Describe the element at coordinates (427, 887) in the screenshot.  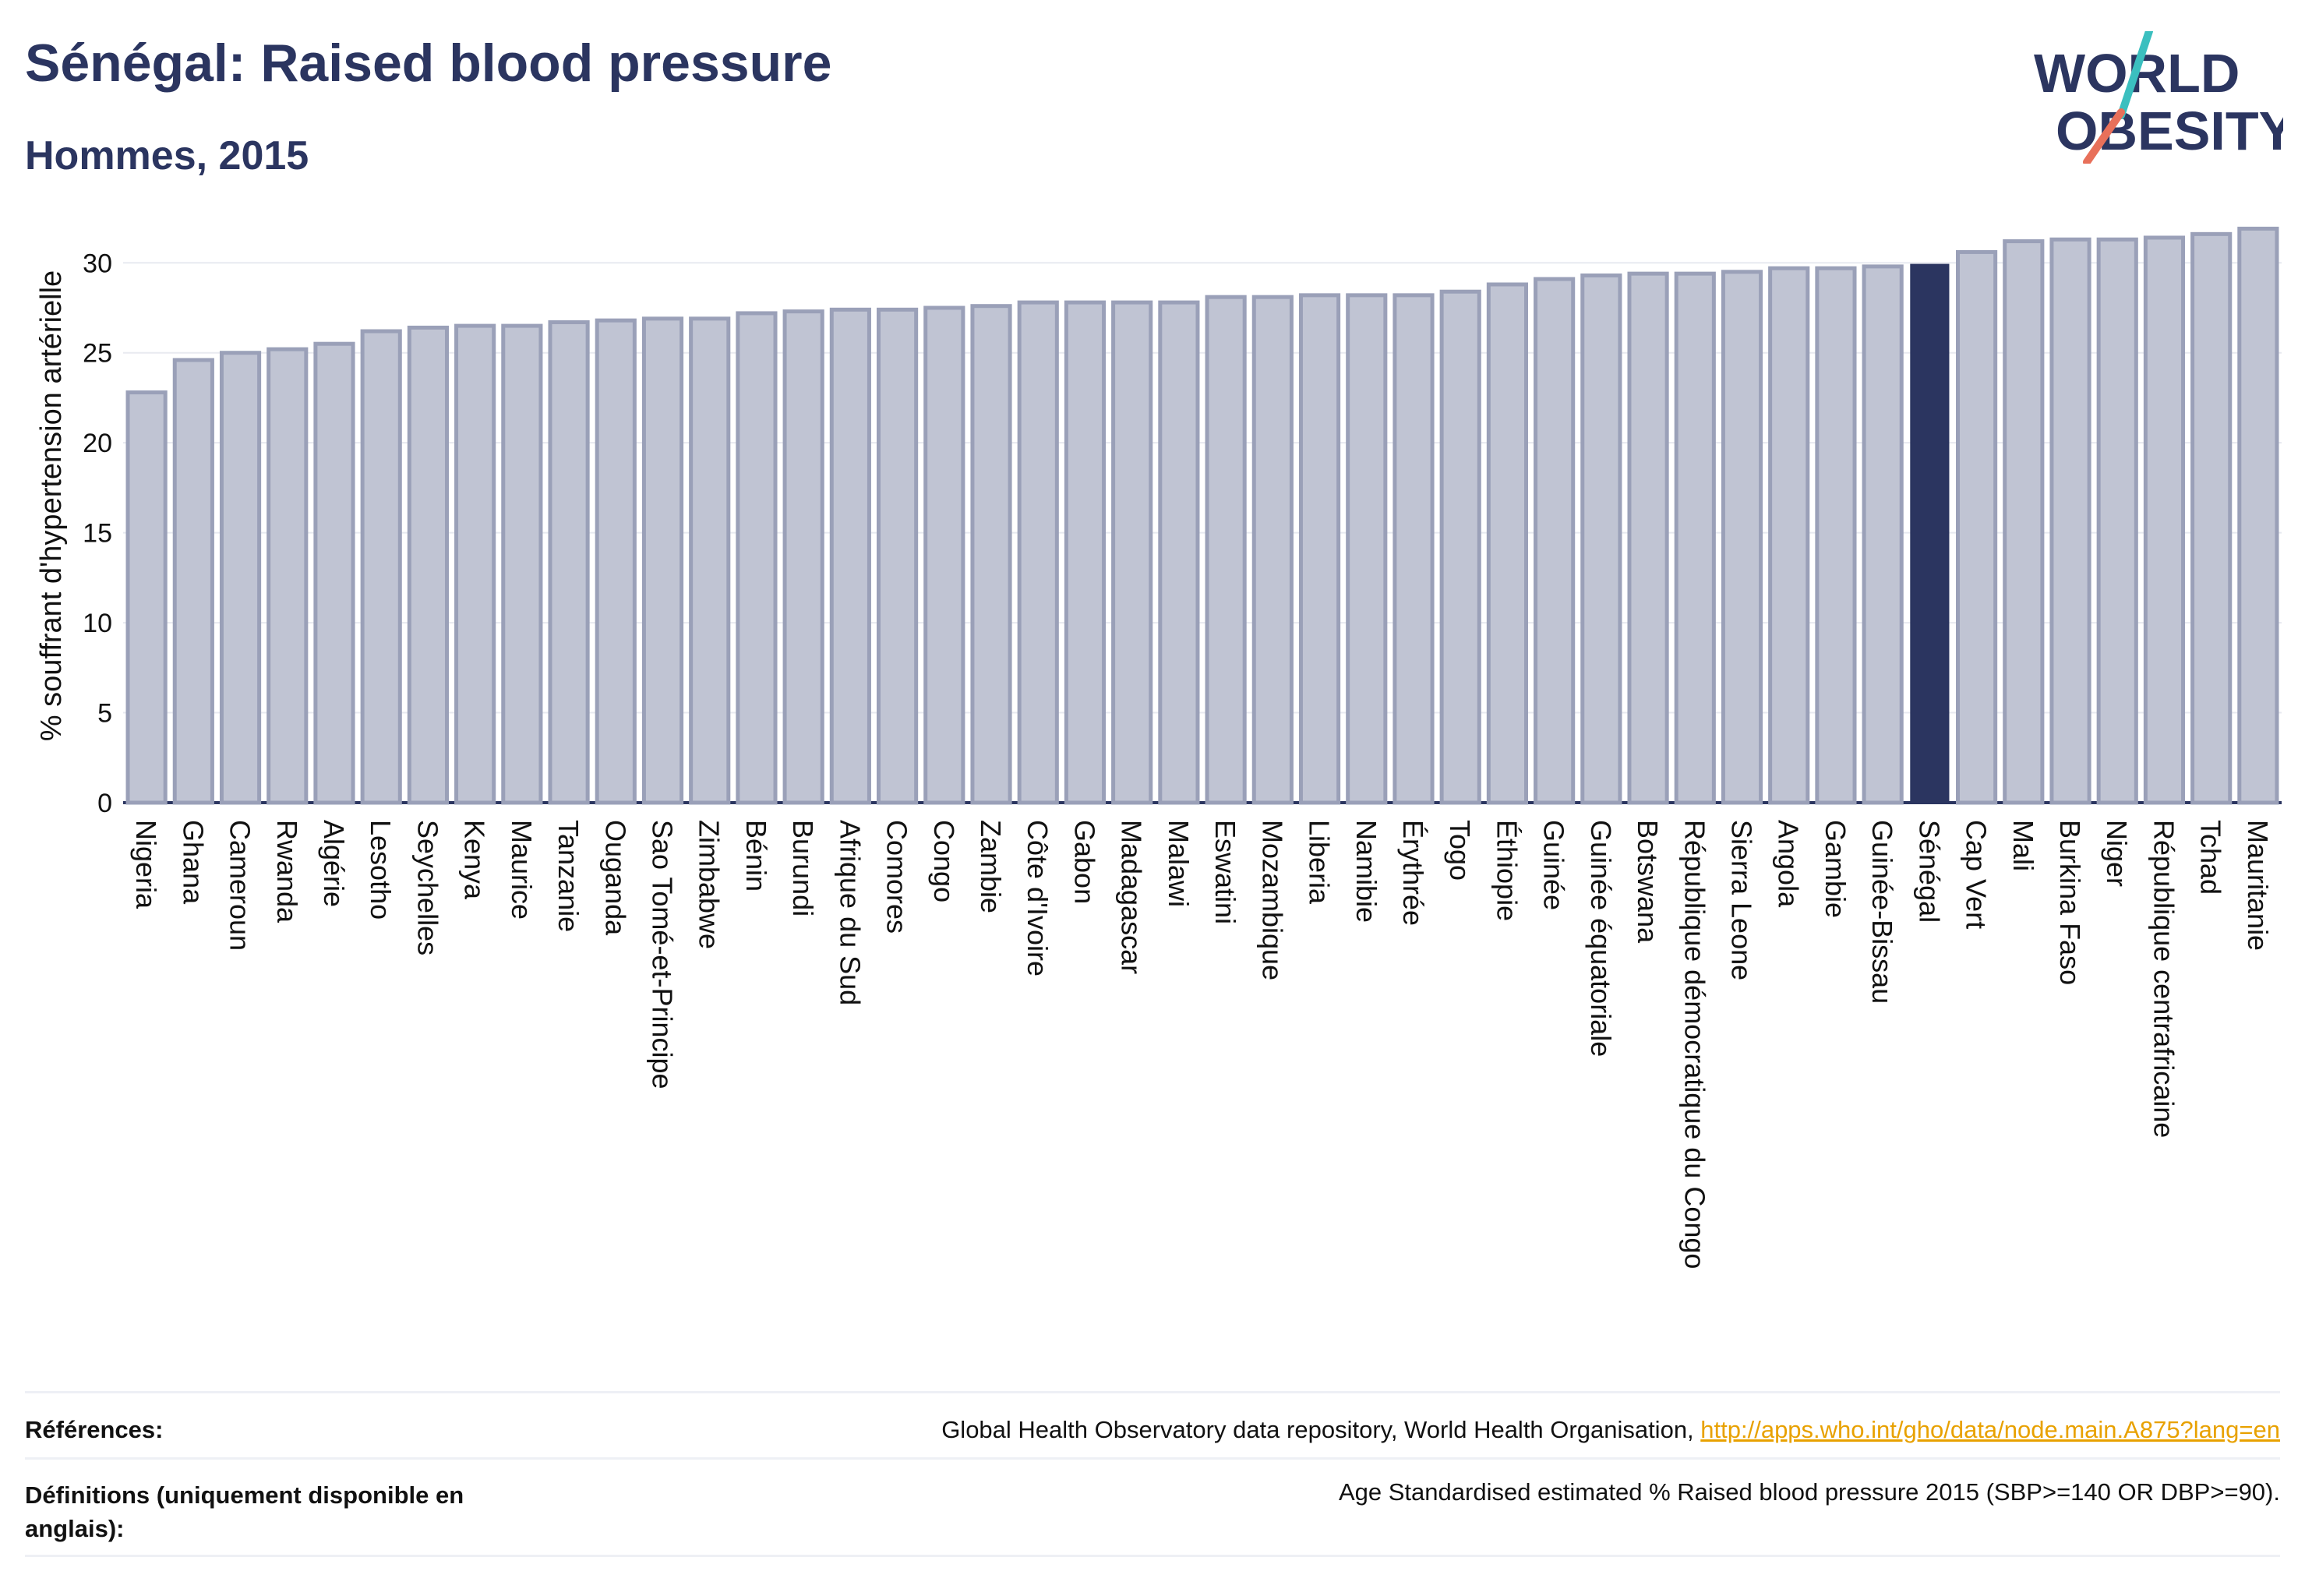
I see `x-tick-label: Seychelles` at that location.